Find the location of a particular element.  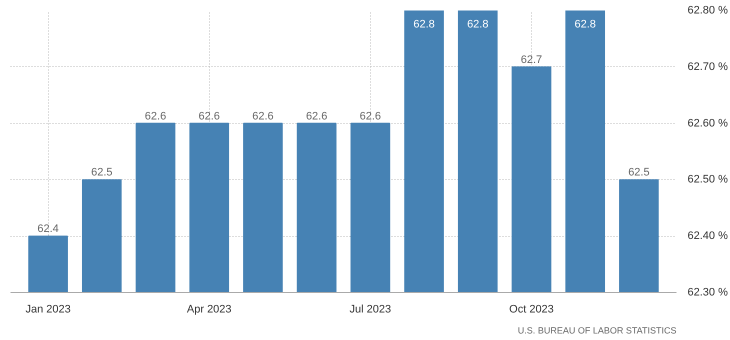

y-tick-label: 62.40 % is located at coordinates (708, 236).